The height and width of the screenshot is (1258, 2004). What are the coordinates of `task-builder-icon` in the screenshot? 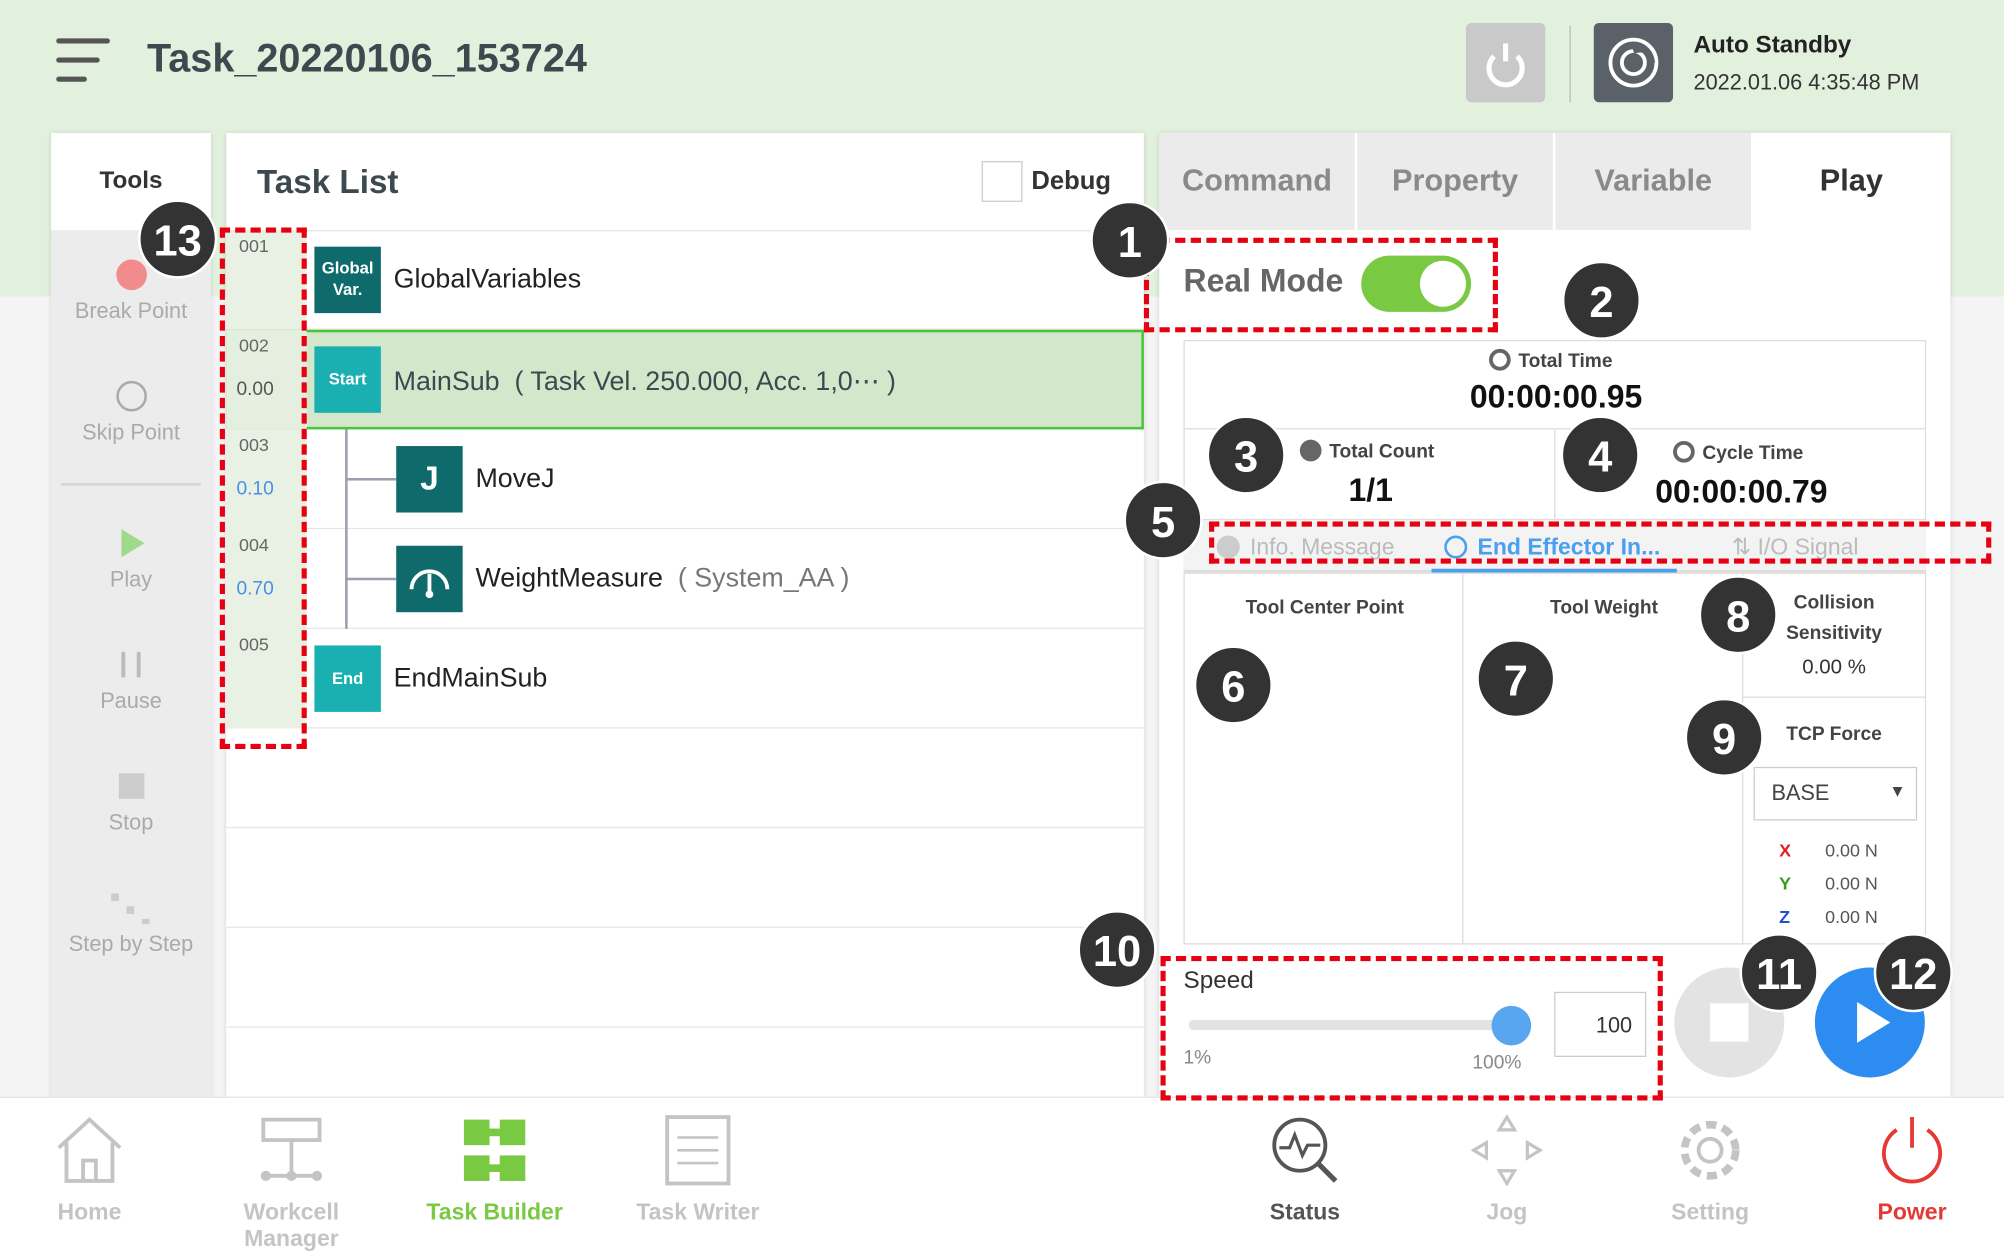 It's located at (494, 1150).